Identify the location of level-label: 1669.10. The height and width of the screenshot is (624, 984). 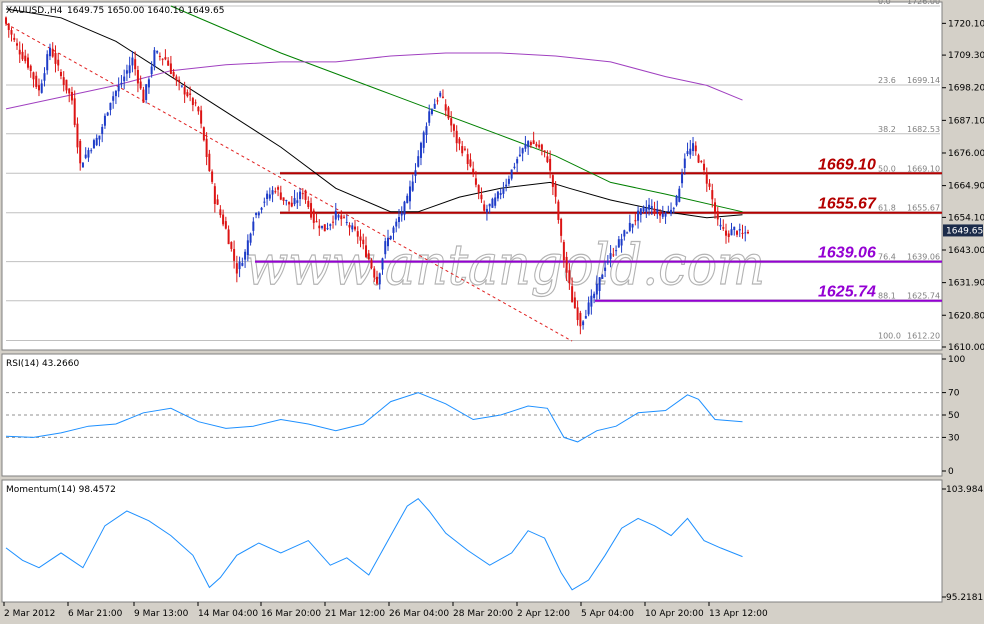
(847, 164).